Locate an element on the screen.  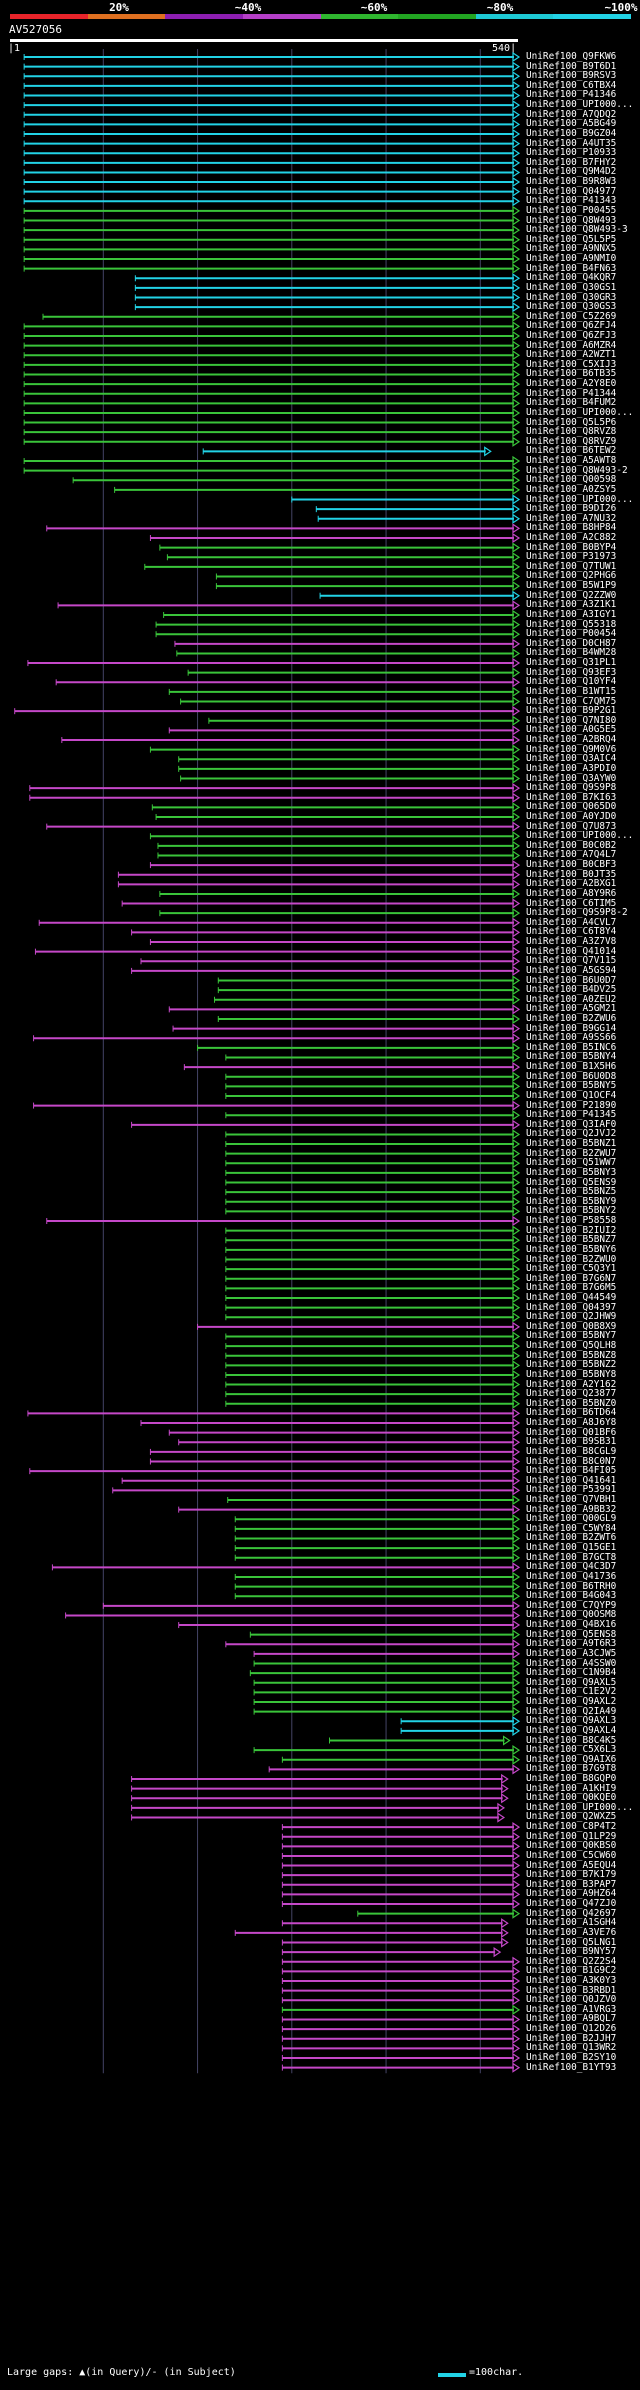
hit-label: UniRef100_A8Y9R6 is located at coordinates (571, 893).